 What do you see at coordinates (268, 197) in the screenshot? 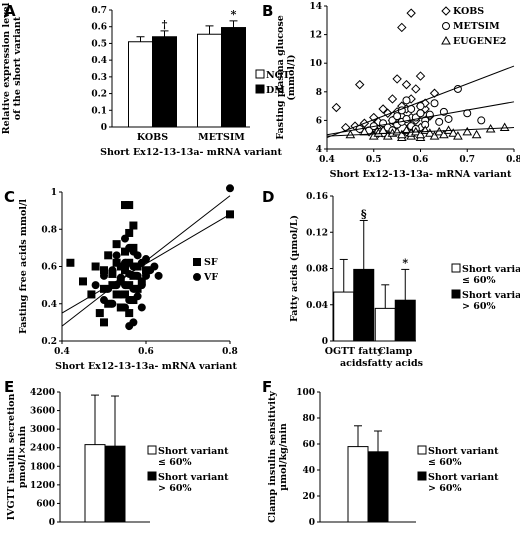
I see `panel-label-d: D` at bounding box center [268, 197].